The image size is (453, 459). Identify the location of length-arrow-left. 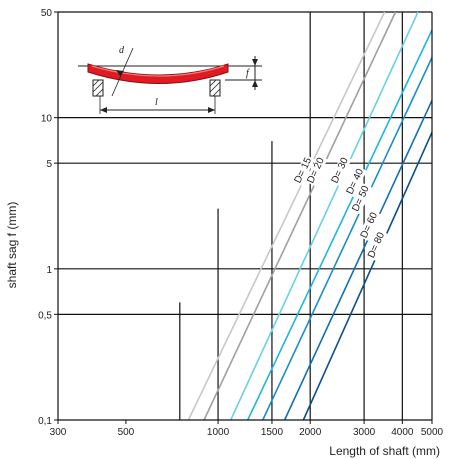
(103, 110).